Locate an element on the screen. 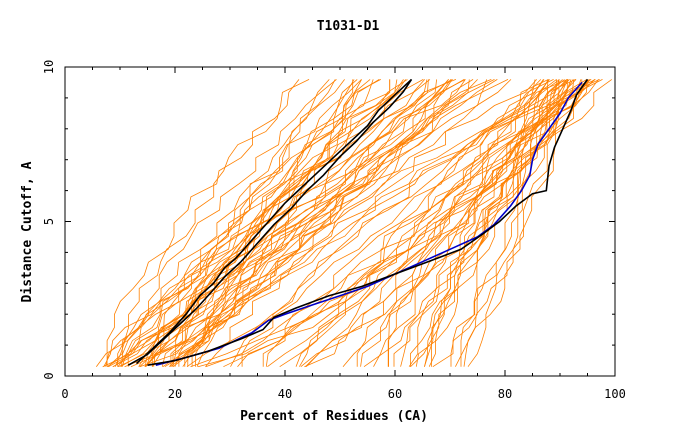  y-tick-label: 0 is located at coordinates (49, 375).